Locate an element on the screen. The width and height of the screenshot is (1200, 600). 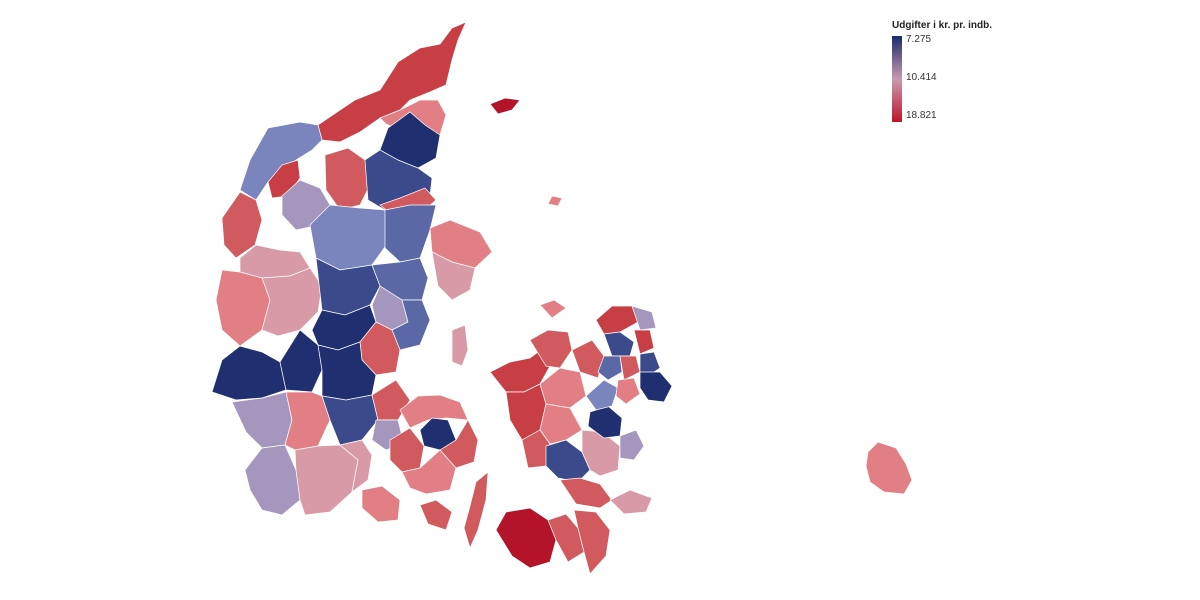
legend-title: Udgifter i kr. pr. indb. is located at coordinates (942, 25).